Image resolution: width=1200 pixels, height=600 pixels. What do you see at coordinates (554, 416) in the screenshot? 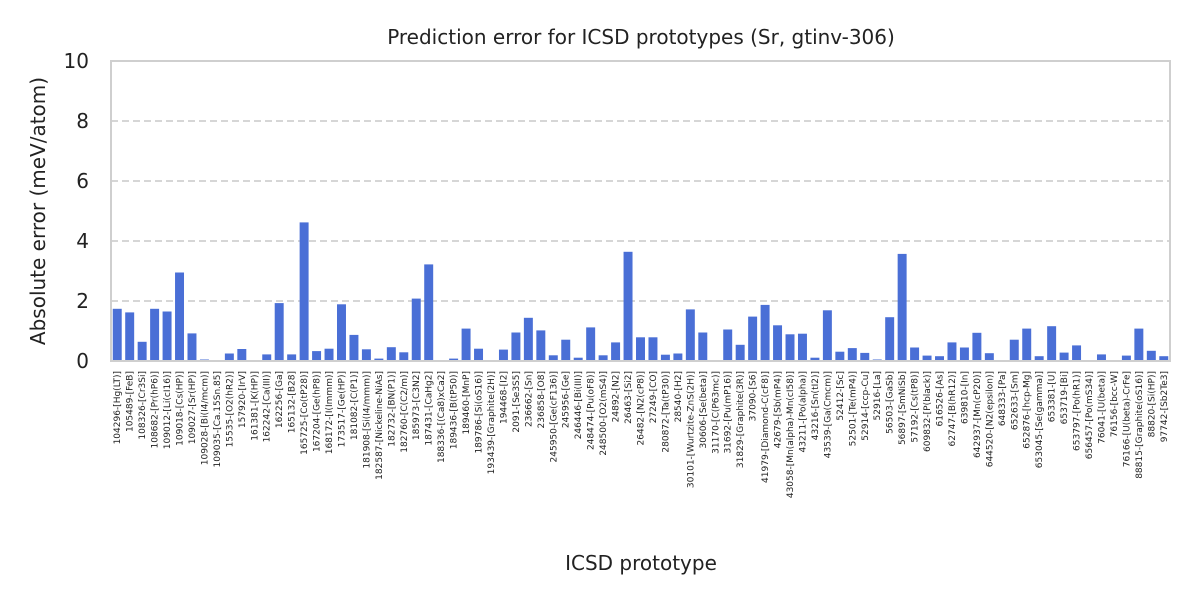
I see `x-tick-label: 245950-[Ge(cF136)]` at bounding box center [554, 416].